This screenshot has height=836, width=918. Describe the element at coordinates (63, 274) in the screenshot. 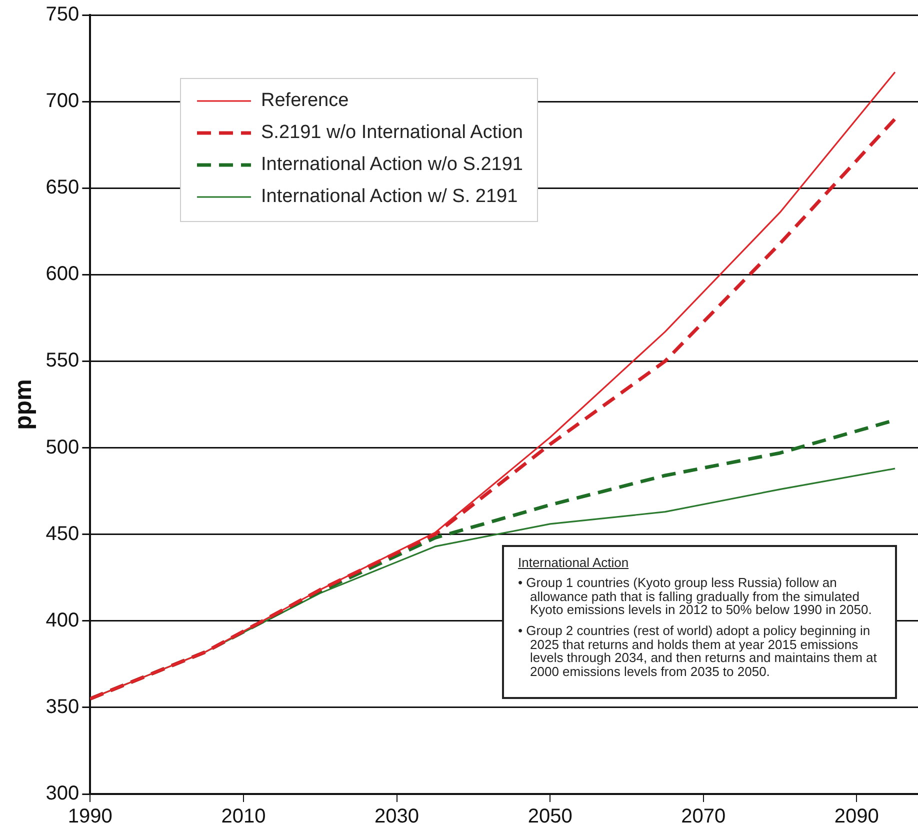

I see `y-tick-label: 600` at that location.